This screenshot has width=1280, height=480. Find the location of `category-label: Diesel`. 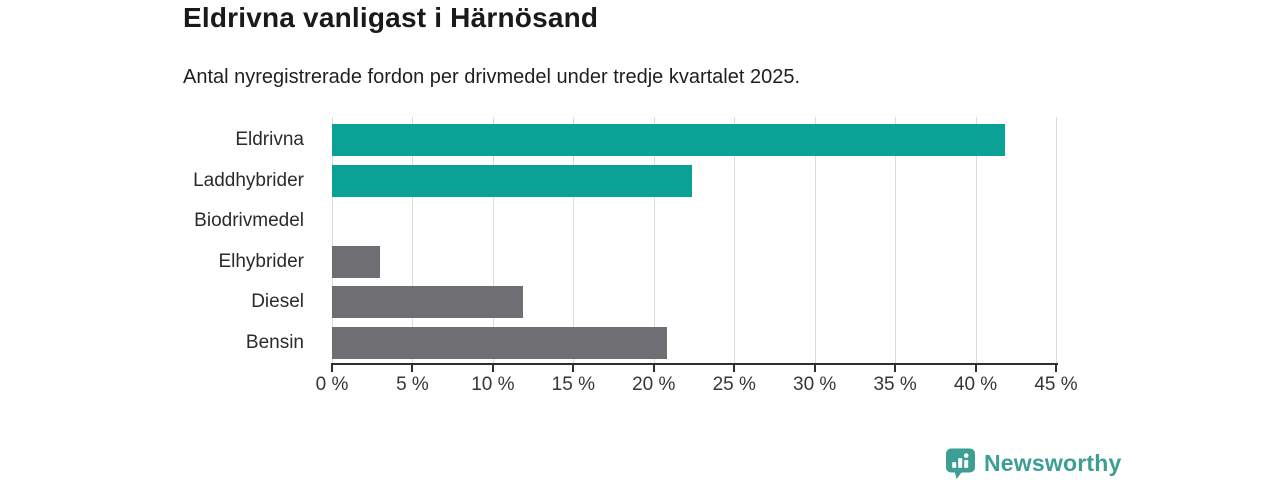

category-label: Diesel is located at coordinates (277, 302).